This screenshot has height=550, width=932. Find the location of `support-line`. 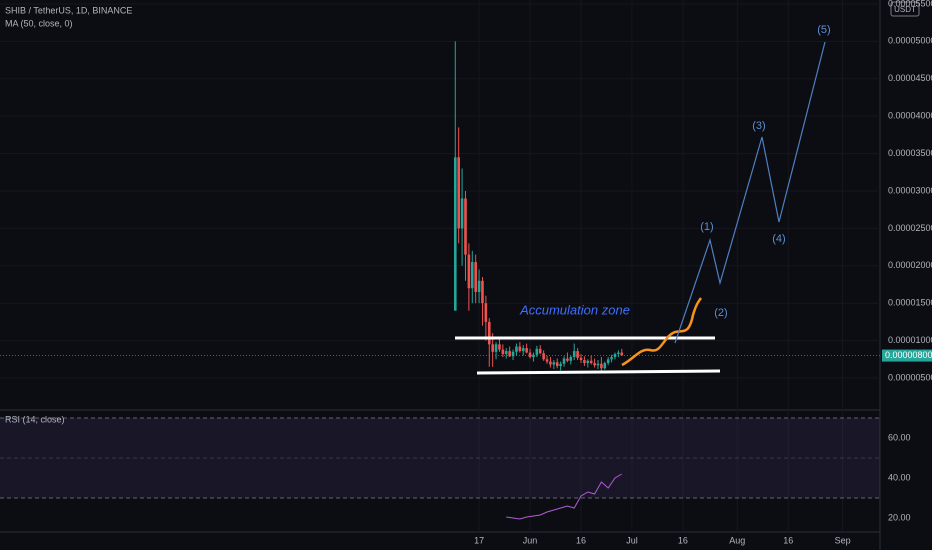

support-line is located at coordinates (598, 372).